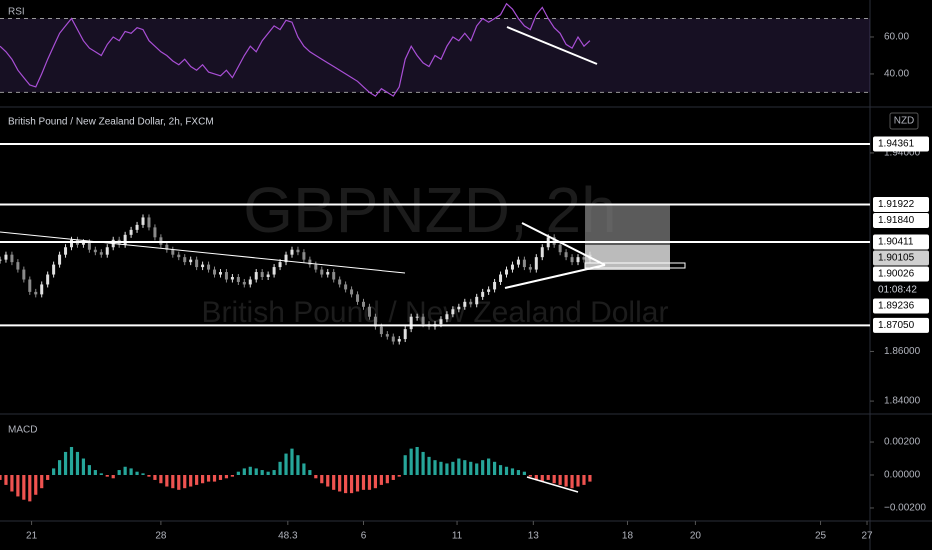  I want to click on y-tick-label: 1.94000, so click(902, 153).